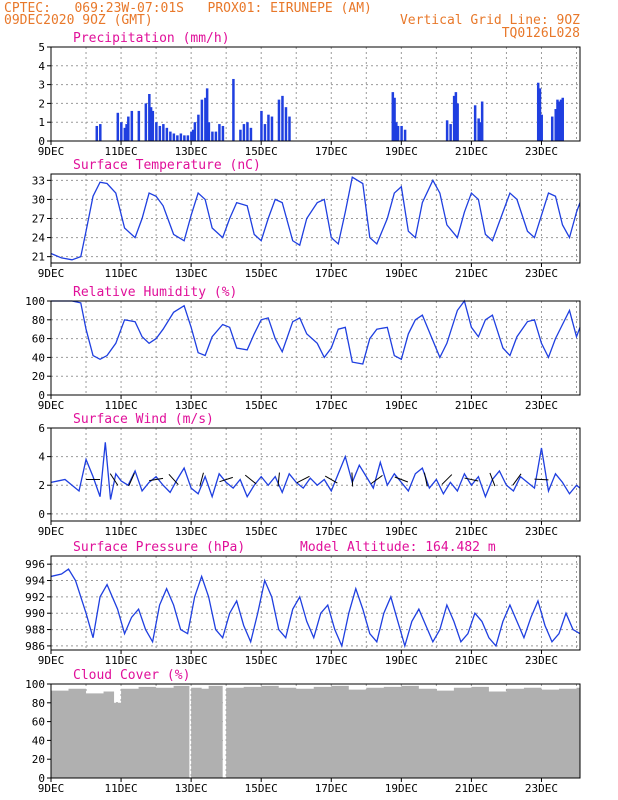 The width and height of the screenshot is (618, 800). What do you see at coordinates (143, 419) in the screenshot?
I see `panel-title: Surface Wind (m/s)` at bounding box center [143, 419].